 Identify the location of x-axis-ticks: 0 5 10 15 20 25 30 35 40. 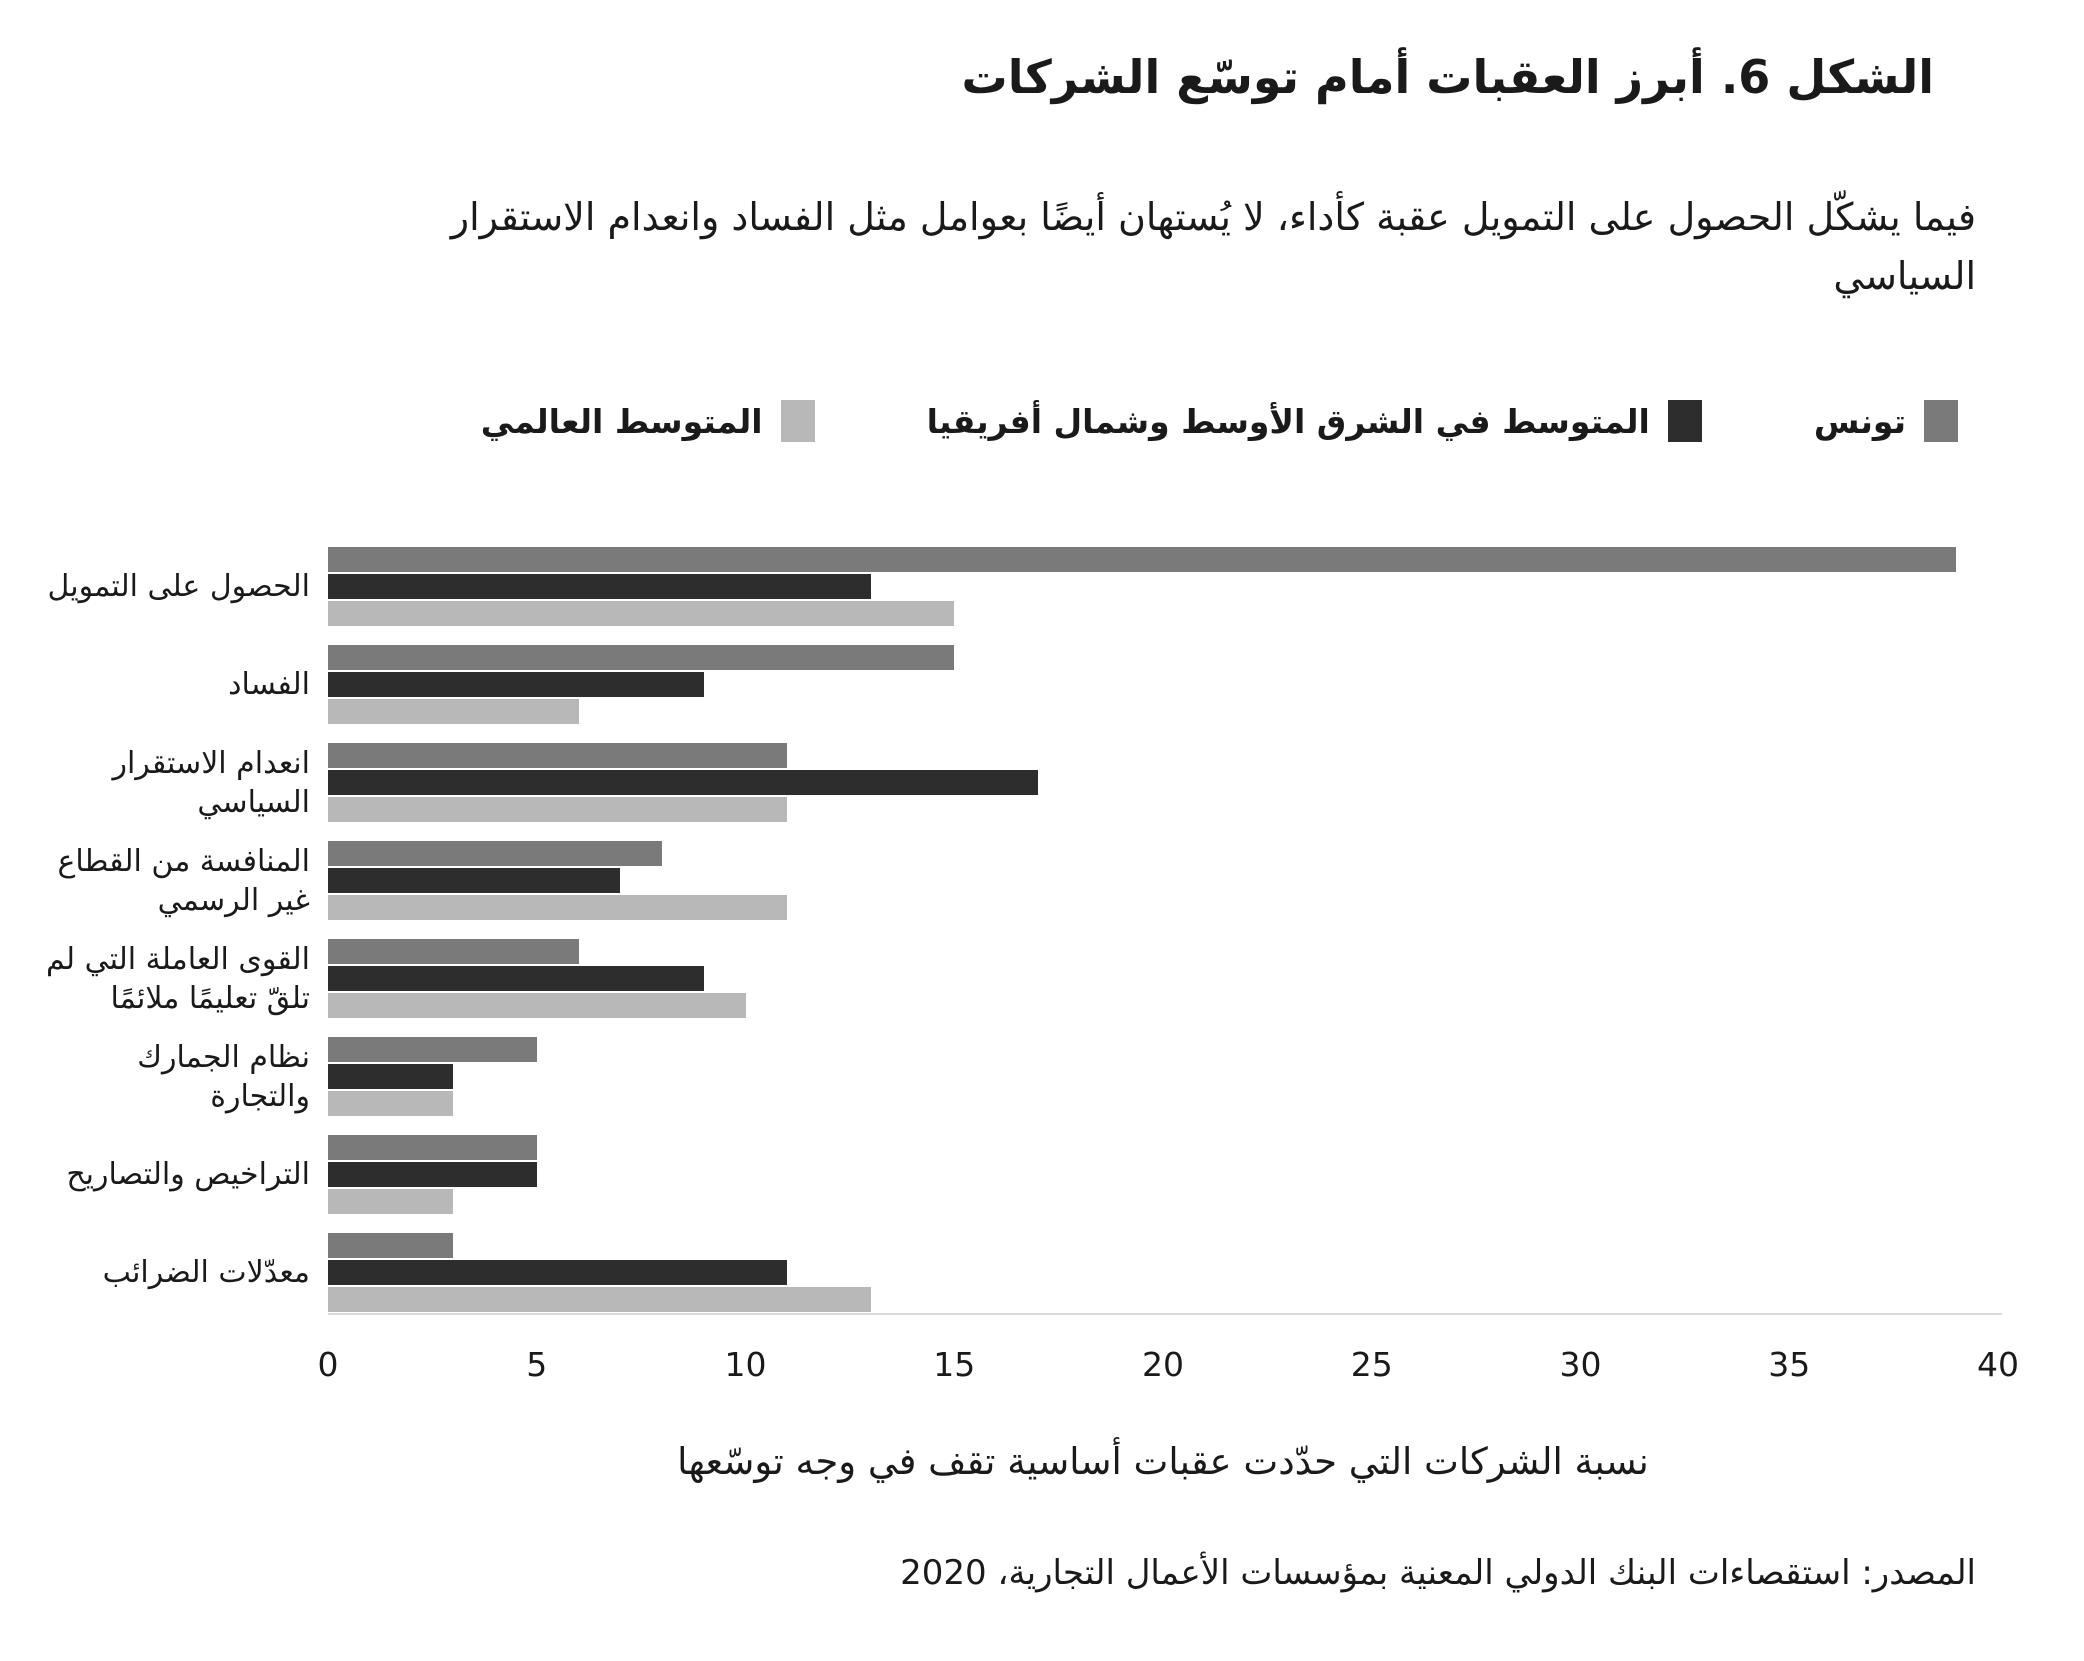
(1169, 1367).